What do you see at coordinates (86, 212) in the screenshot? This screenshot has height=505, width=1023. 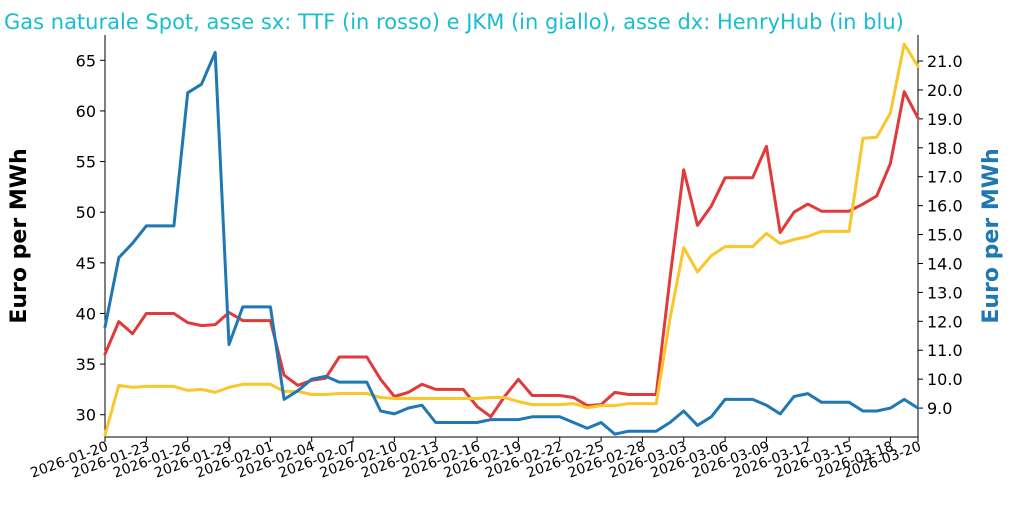 I see `left-tick-label: 50` at bounding box center [86, 212].